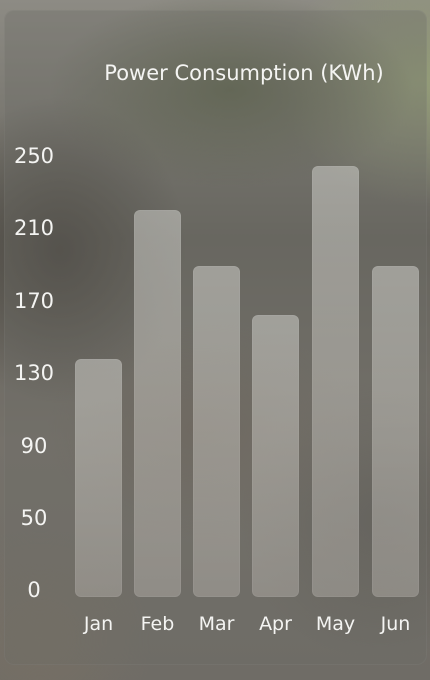 The width and height of the screenshot is (430, 680). I want to click on x-tick-label: Mar, so click(216, 624).